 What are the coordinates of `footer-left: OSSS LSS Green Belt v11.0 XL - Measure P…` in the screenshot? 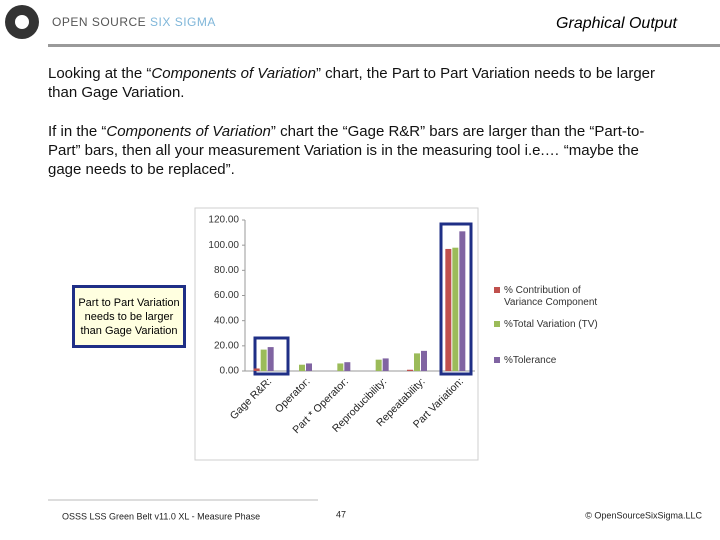 It's located at (161, 516).